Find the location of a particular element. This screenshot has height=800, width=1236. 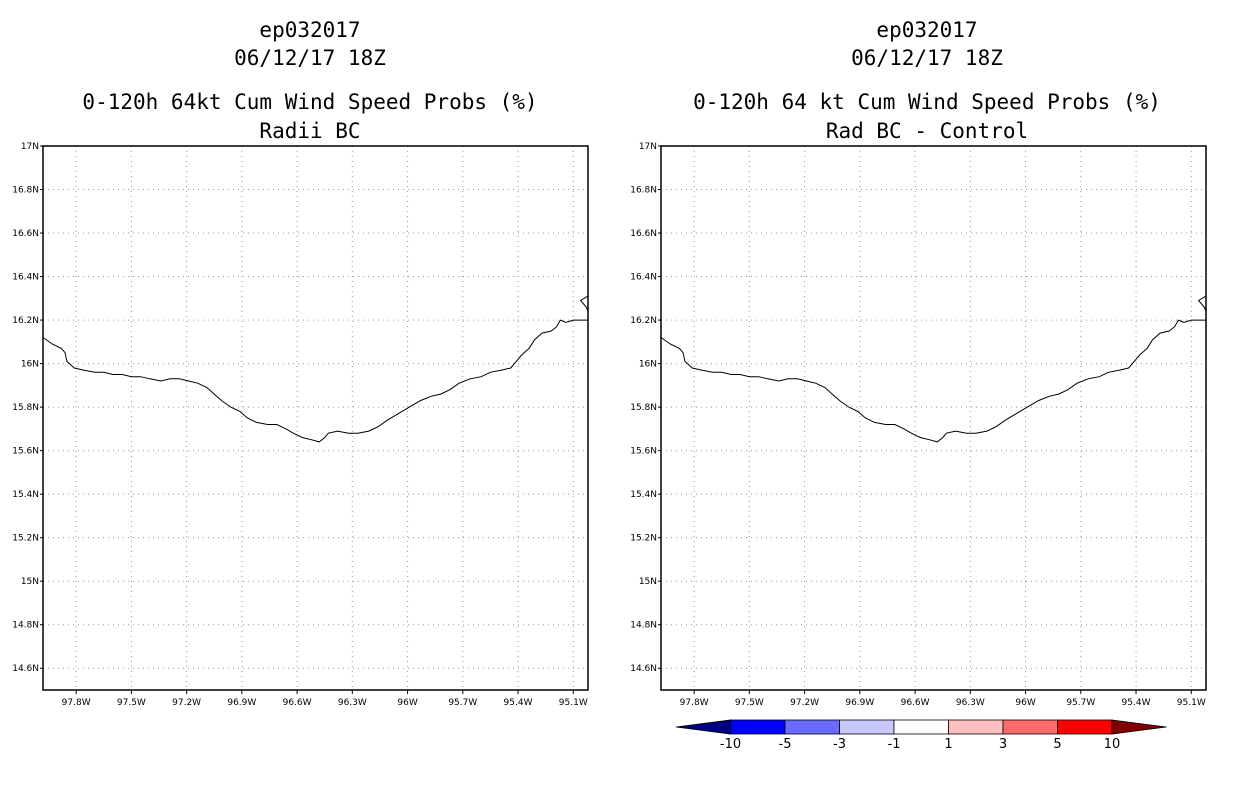

left-lon-label: 96.6W is located at coordinates (297, 703).